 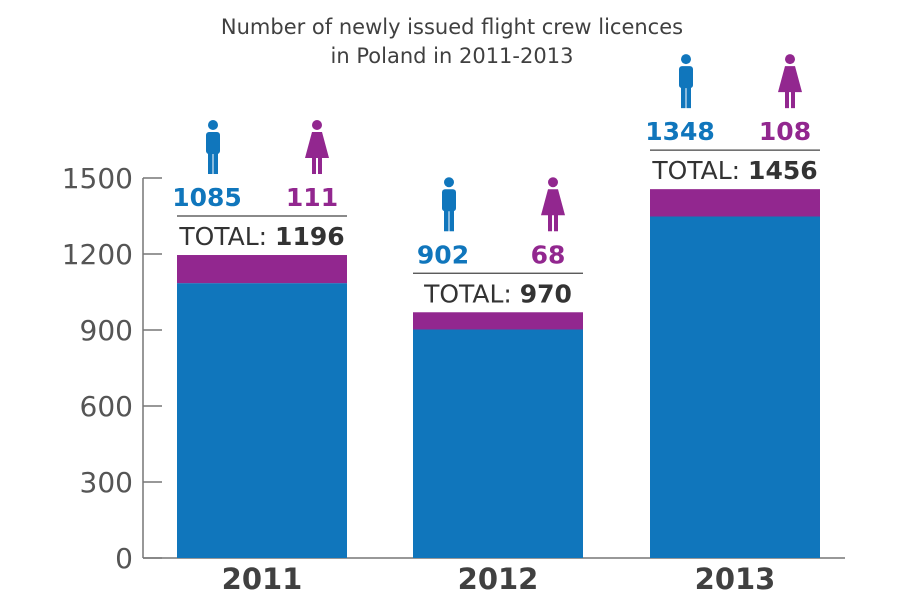 I want to click on total-label: TOTAL: 970, so click(x=497, y=293).